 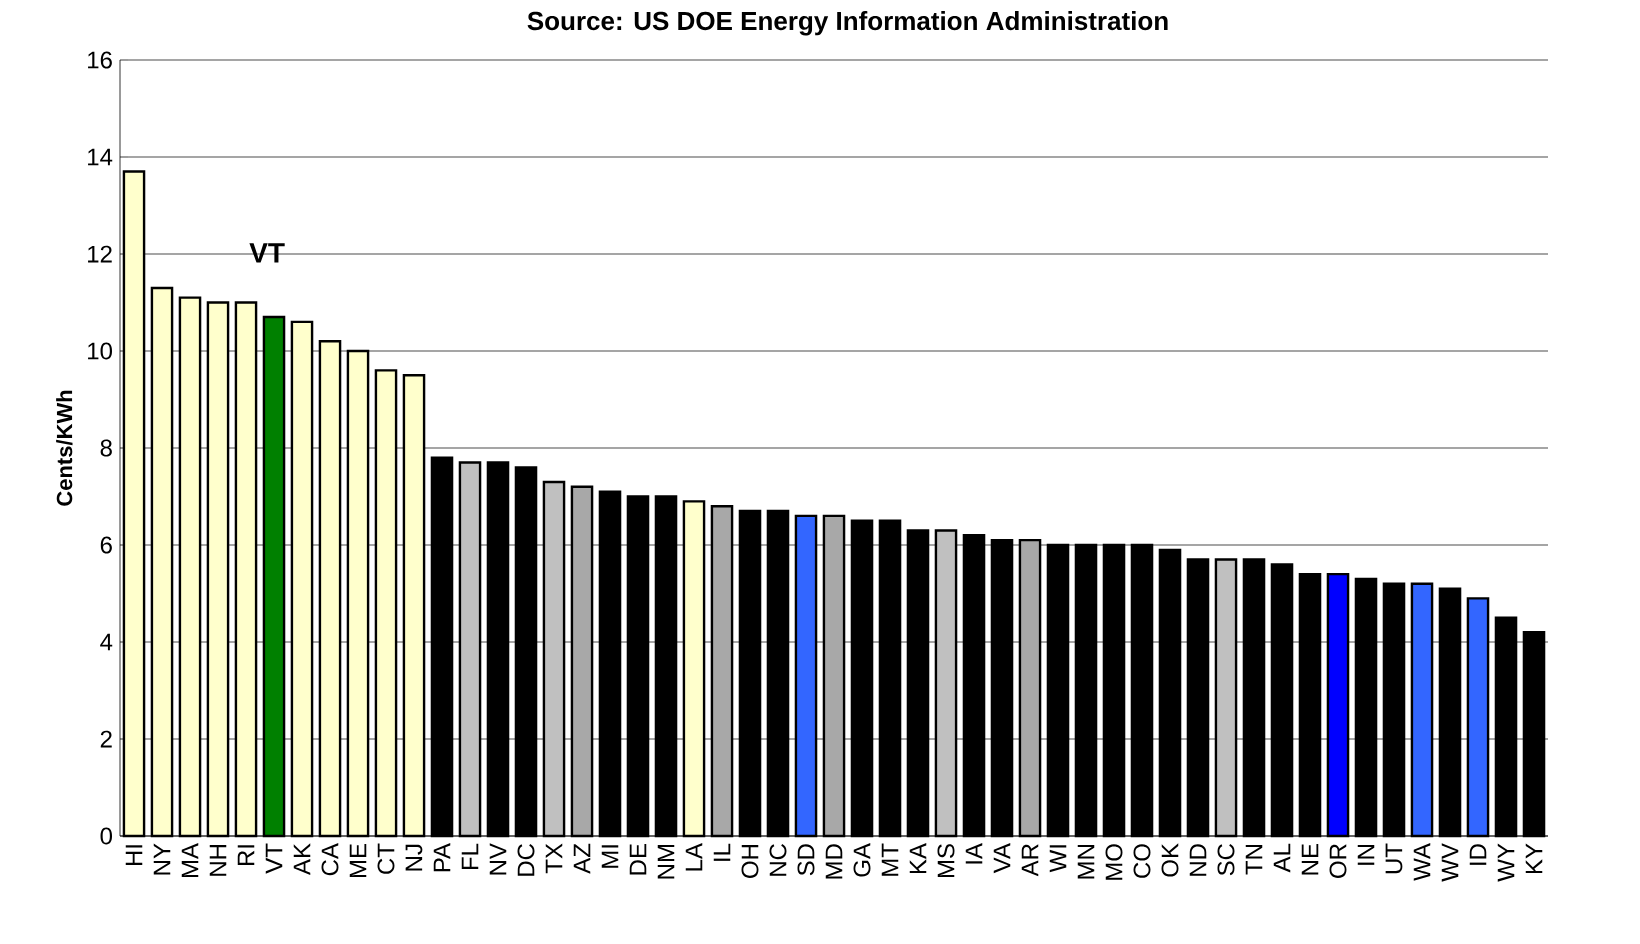 I want to click on x-tick-label: NC, so click(x=778, y=860).